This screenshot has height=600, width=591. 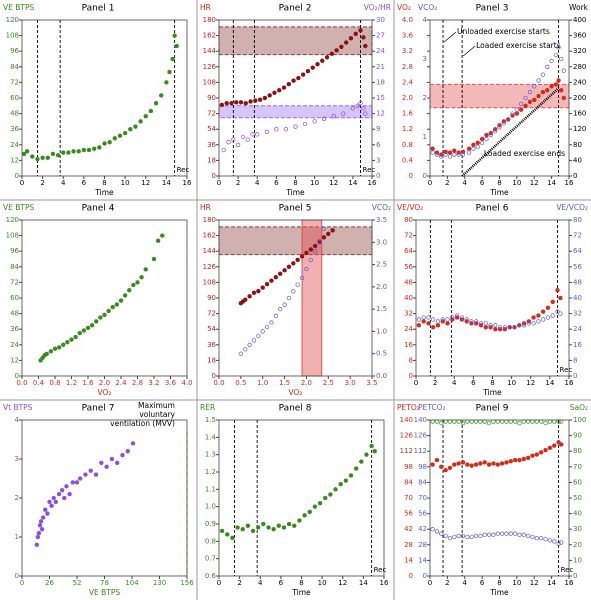 I want to click on y2-tick-label: 240, so click(x=579, y=82).